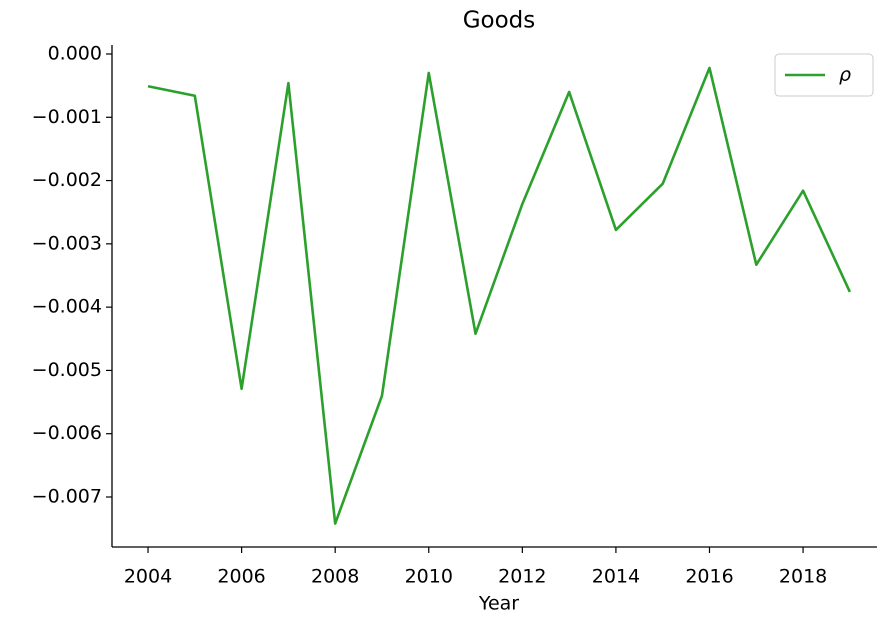  Describe the element at coordinates (67, 433) in the screenshot. I see `y-tick-label: −0.006` at that location.